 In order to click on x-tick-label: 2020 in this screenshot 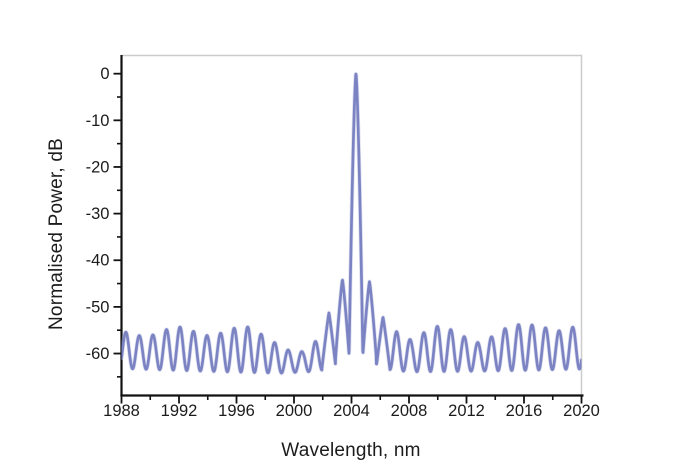, I will do `click(581, 411)`.